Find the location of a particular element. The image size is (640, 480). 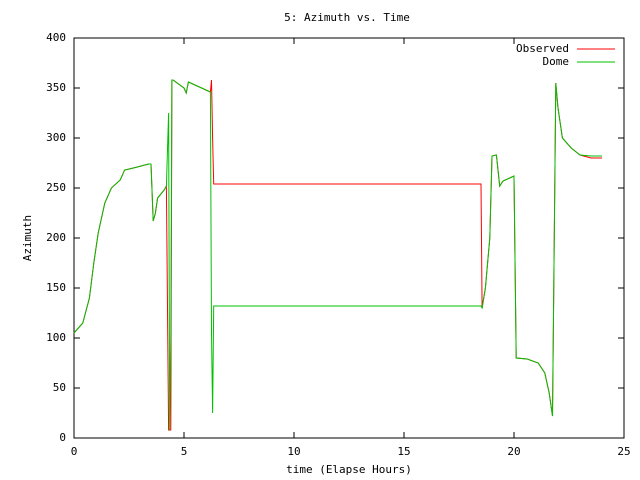

y-tick-label: 300 is located at coordinates (56, 137).